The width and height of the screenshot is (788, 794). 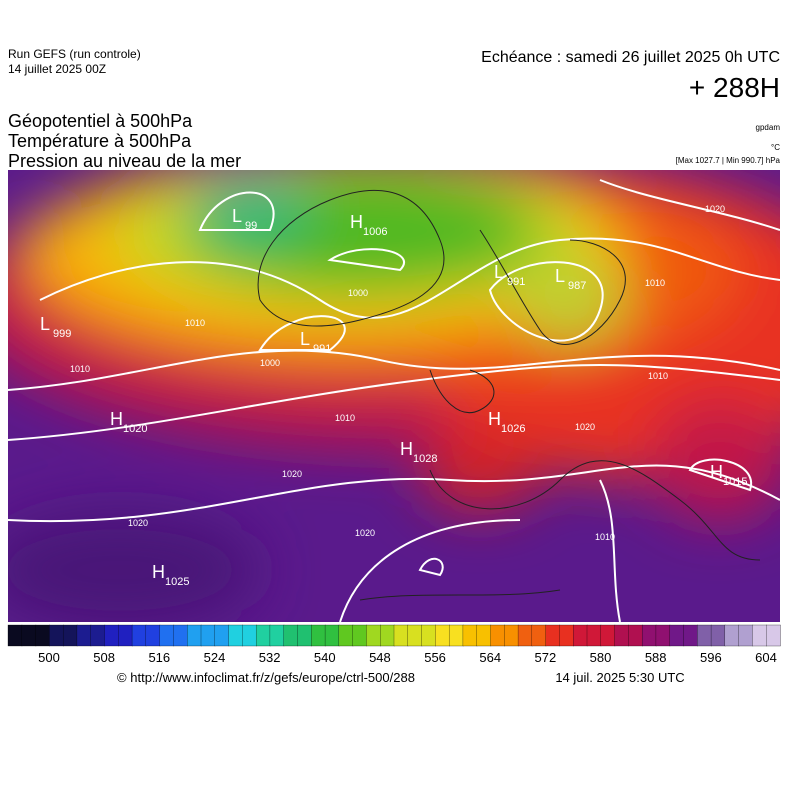 What do you see at coordinates (177, 582) in the screenshot?
I see `pressure-value: 1025` at bounding box center [177, 582].